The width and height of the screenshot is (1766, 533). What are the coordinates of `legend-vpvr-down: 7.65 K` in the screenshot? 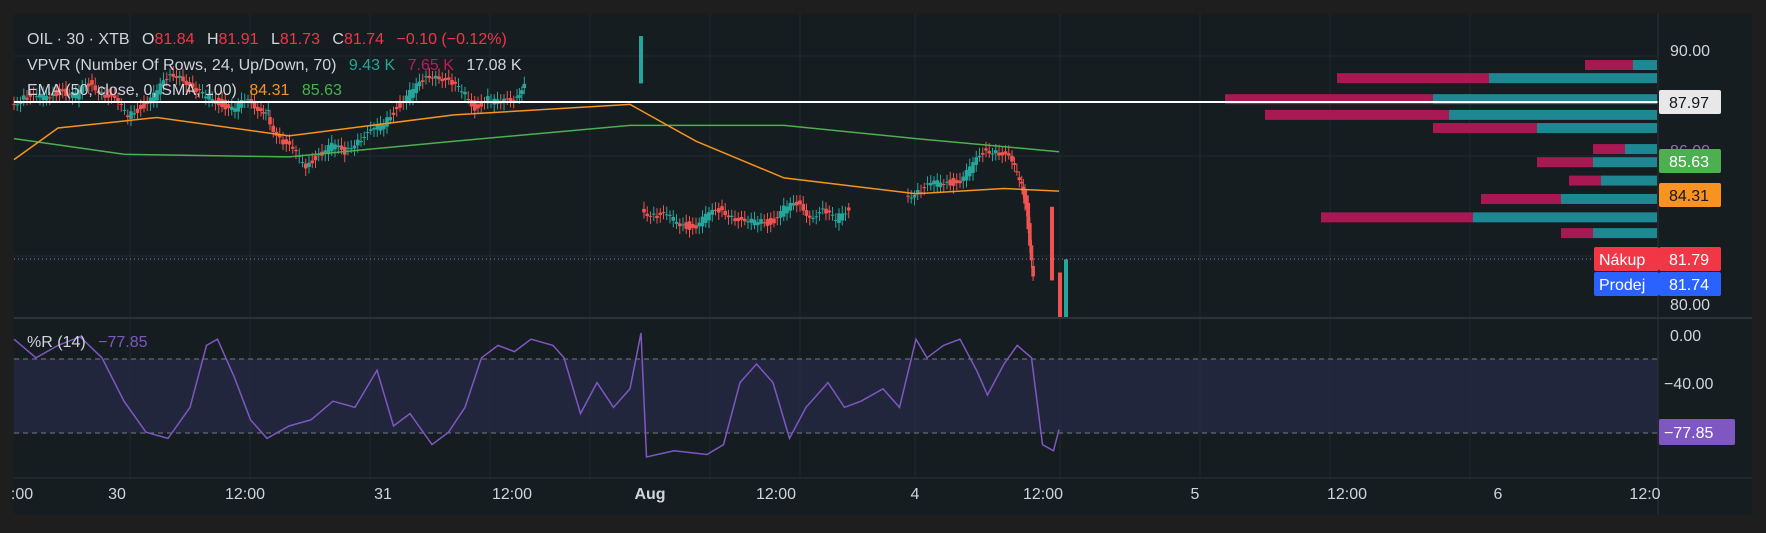 It's located at (431, 65).